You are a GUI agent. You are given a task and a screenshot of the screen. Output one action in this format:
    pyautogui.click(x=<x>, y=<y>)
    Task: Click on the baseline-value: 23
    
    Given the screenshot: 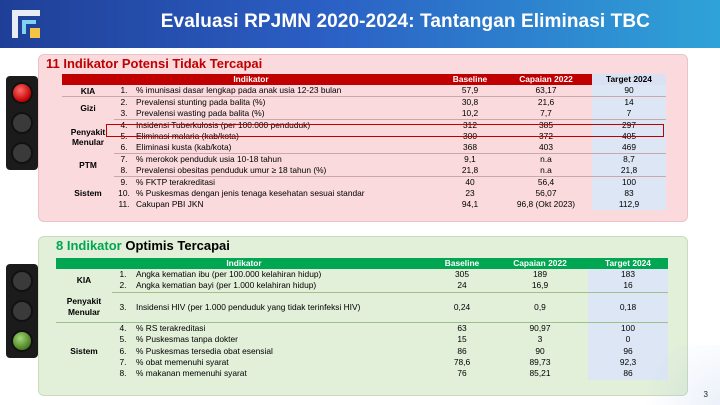 What is the action you would take?
    pyautogui.click(x=470, y=193)
    